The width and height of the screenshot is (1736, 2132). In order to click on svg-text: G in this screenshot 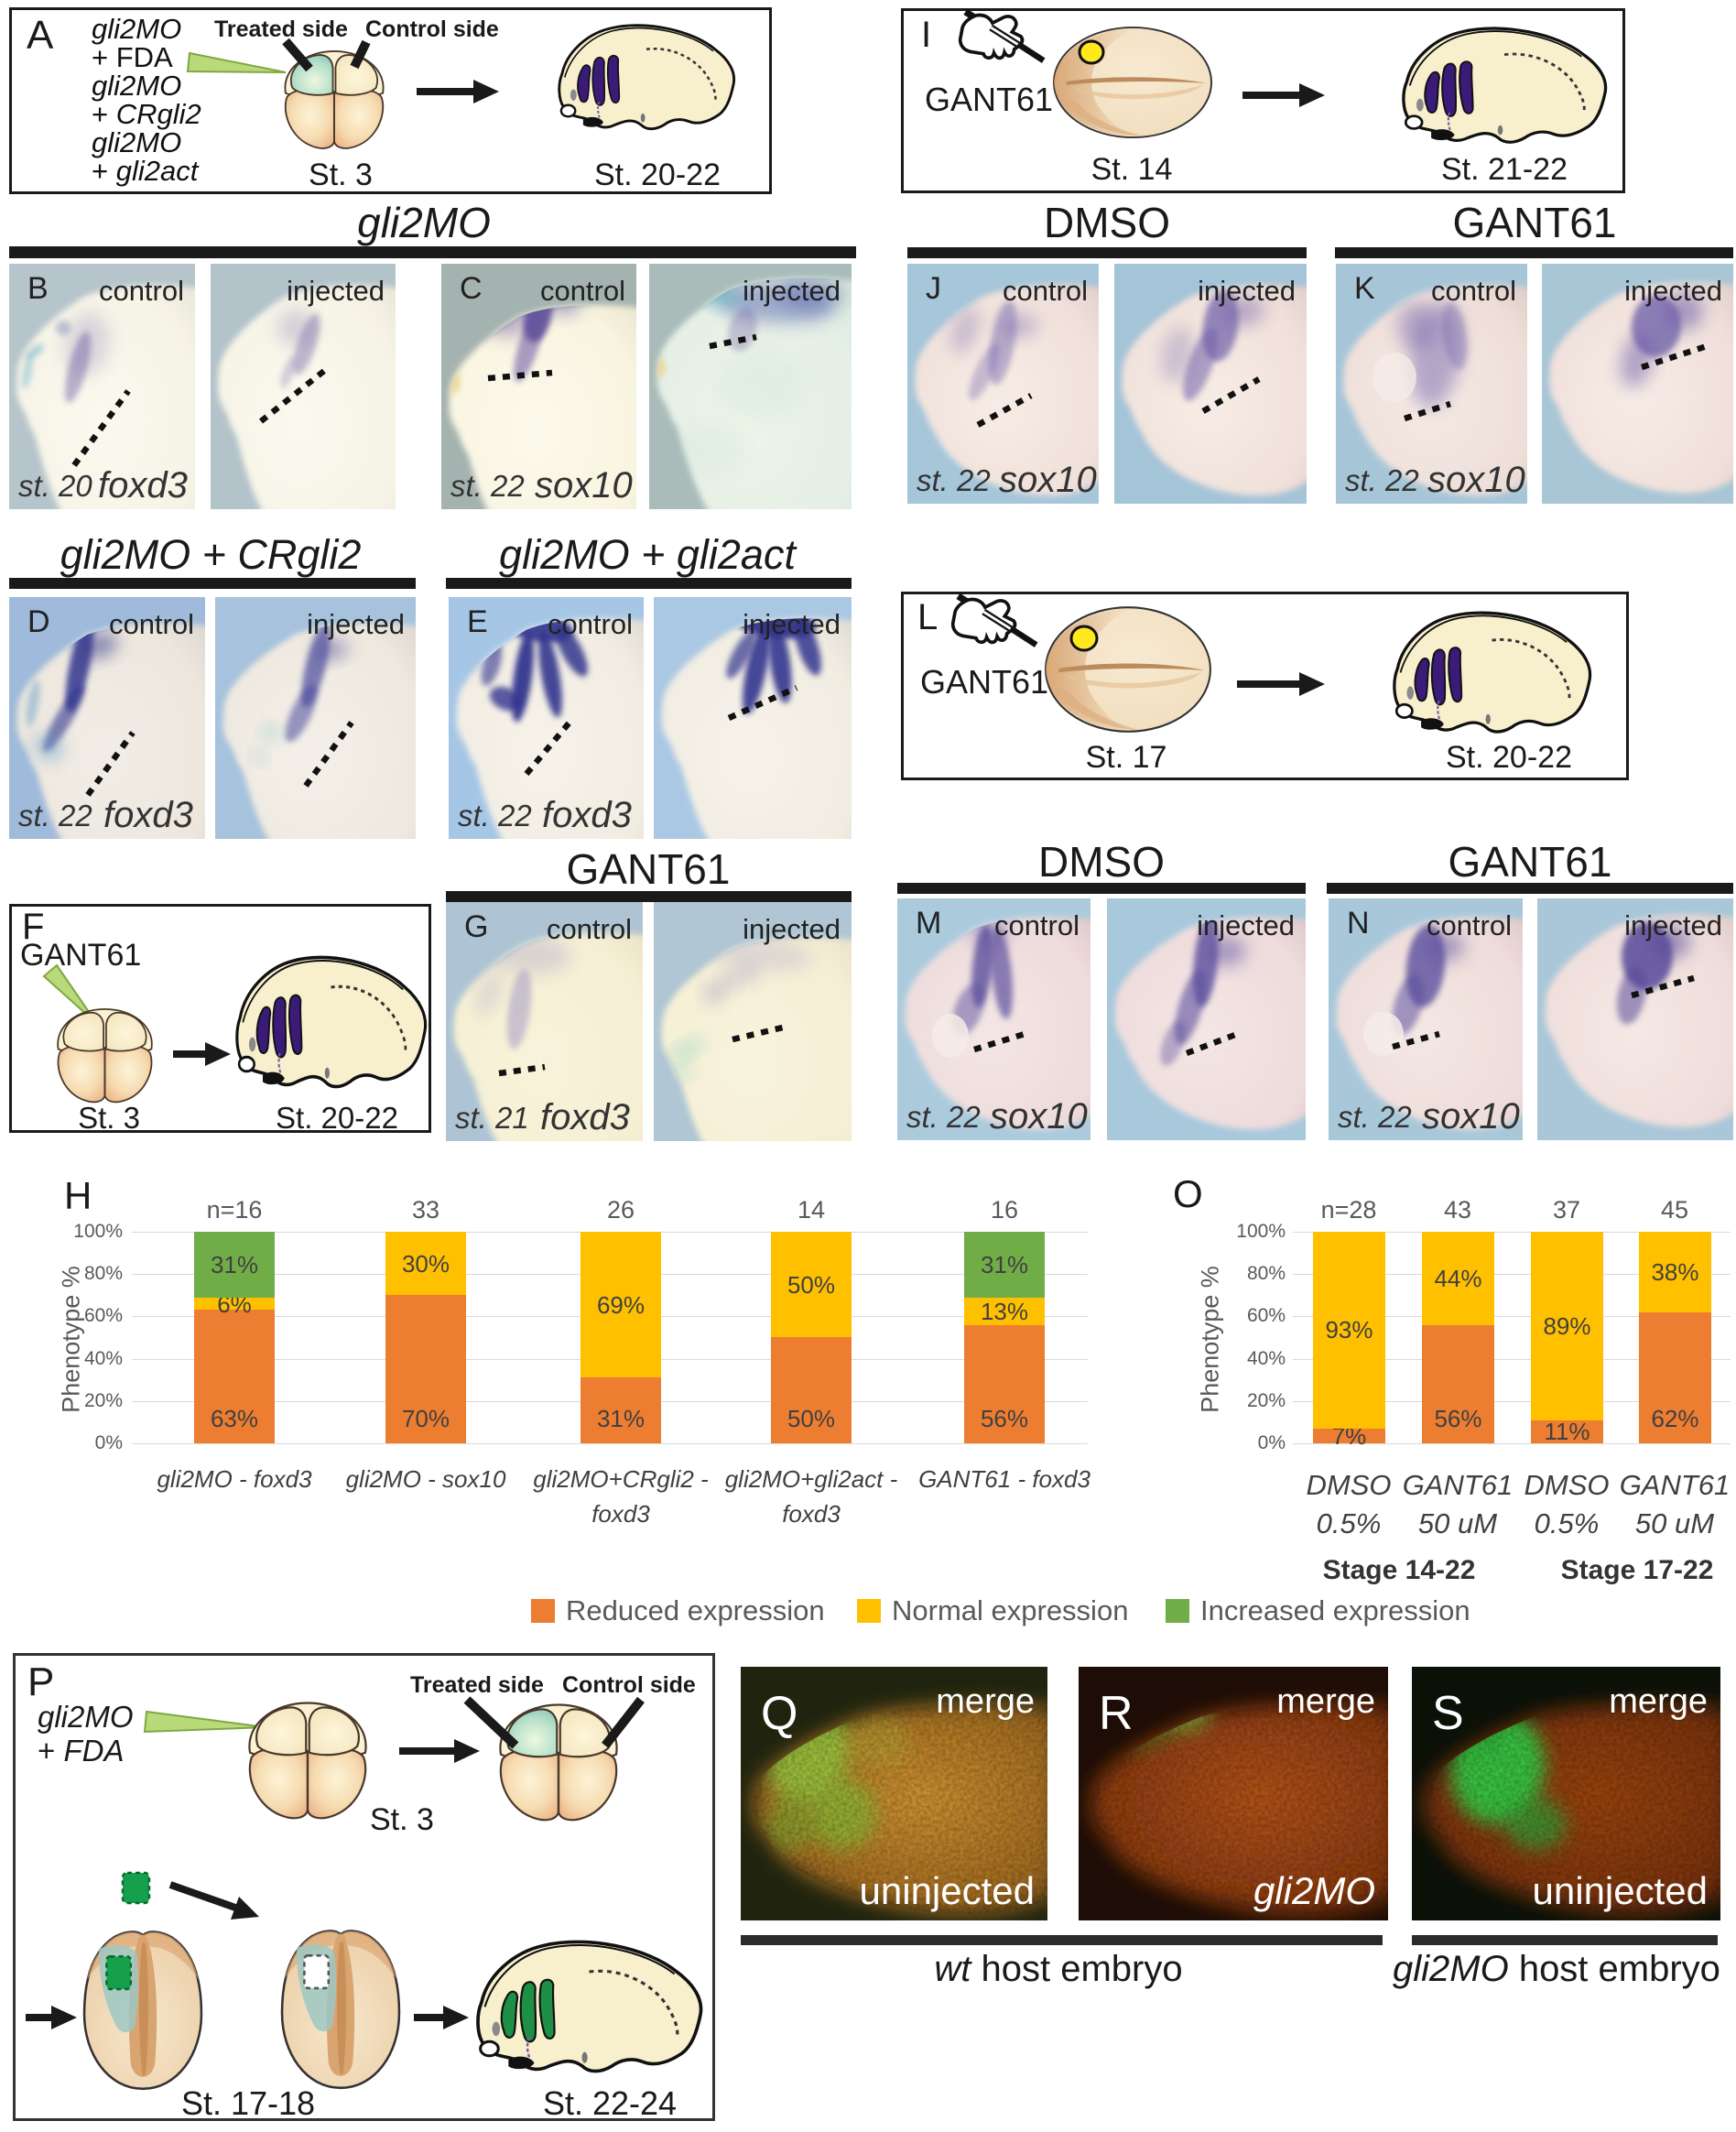, I will do `click(476, 926)`.